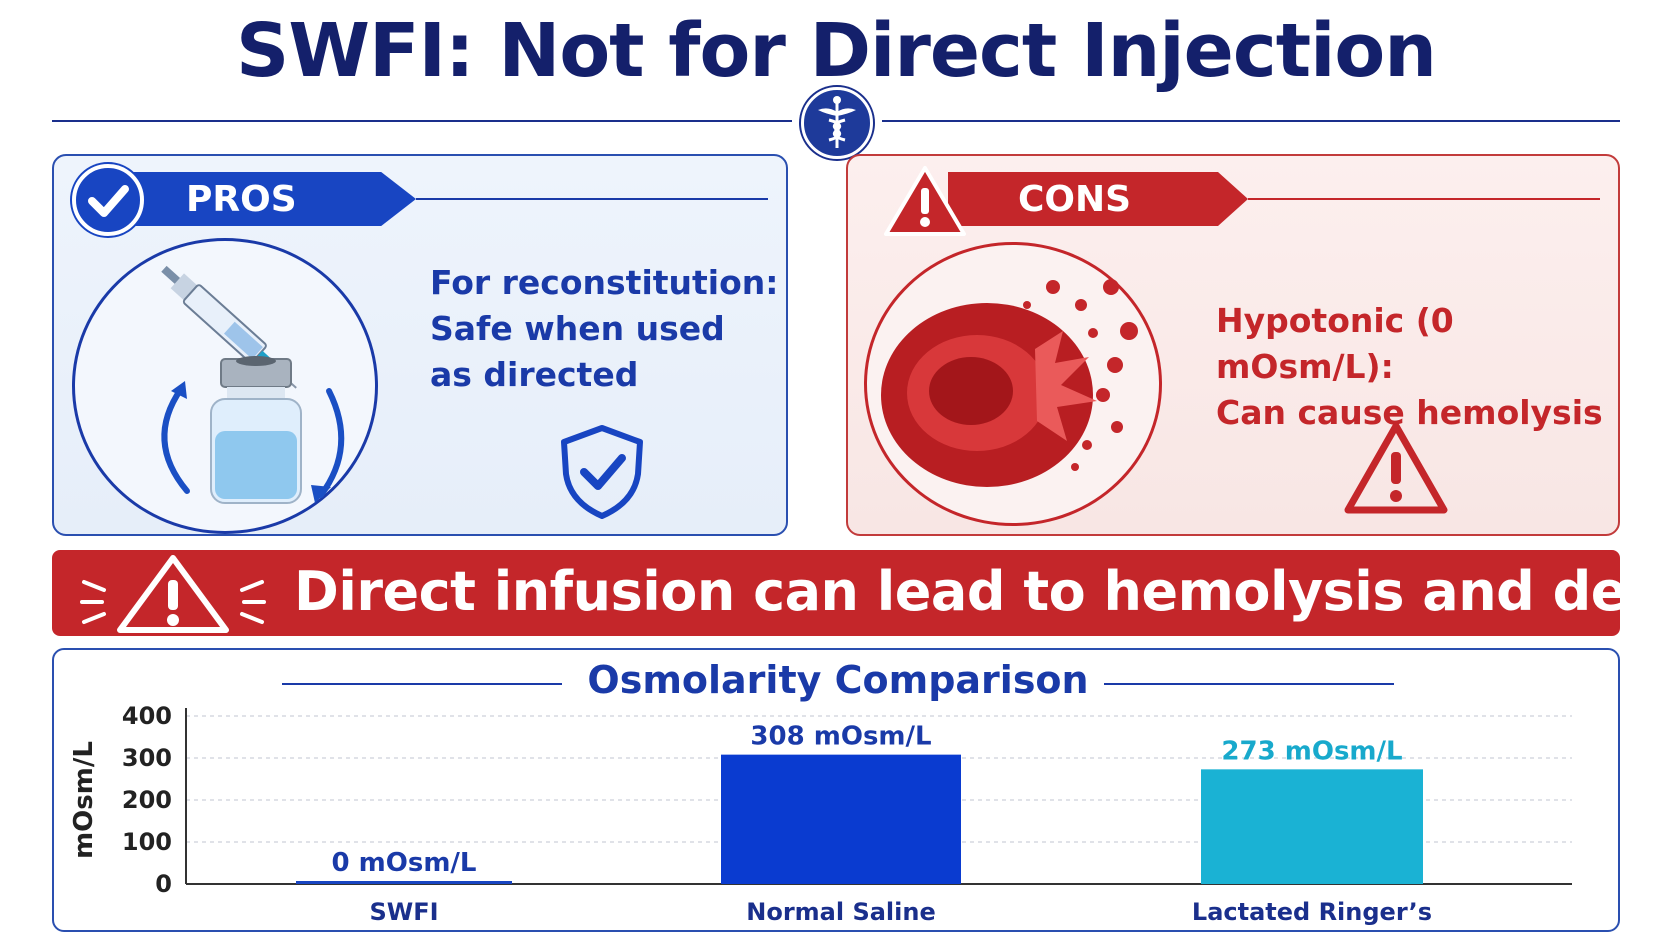 Image resolution: width=1672 pixels, height=941 pixels. What do you see at coordinates (173, 594) in the screenshot?
I see `alert-triangle-icon` at bounding box center [173, 594].